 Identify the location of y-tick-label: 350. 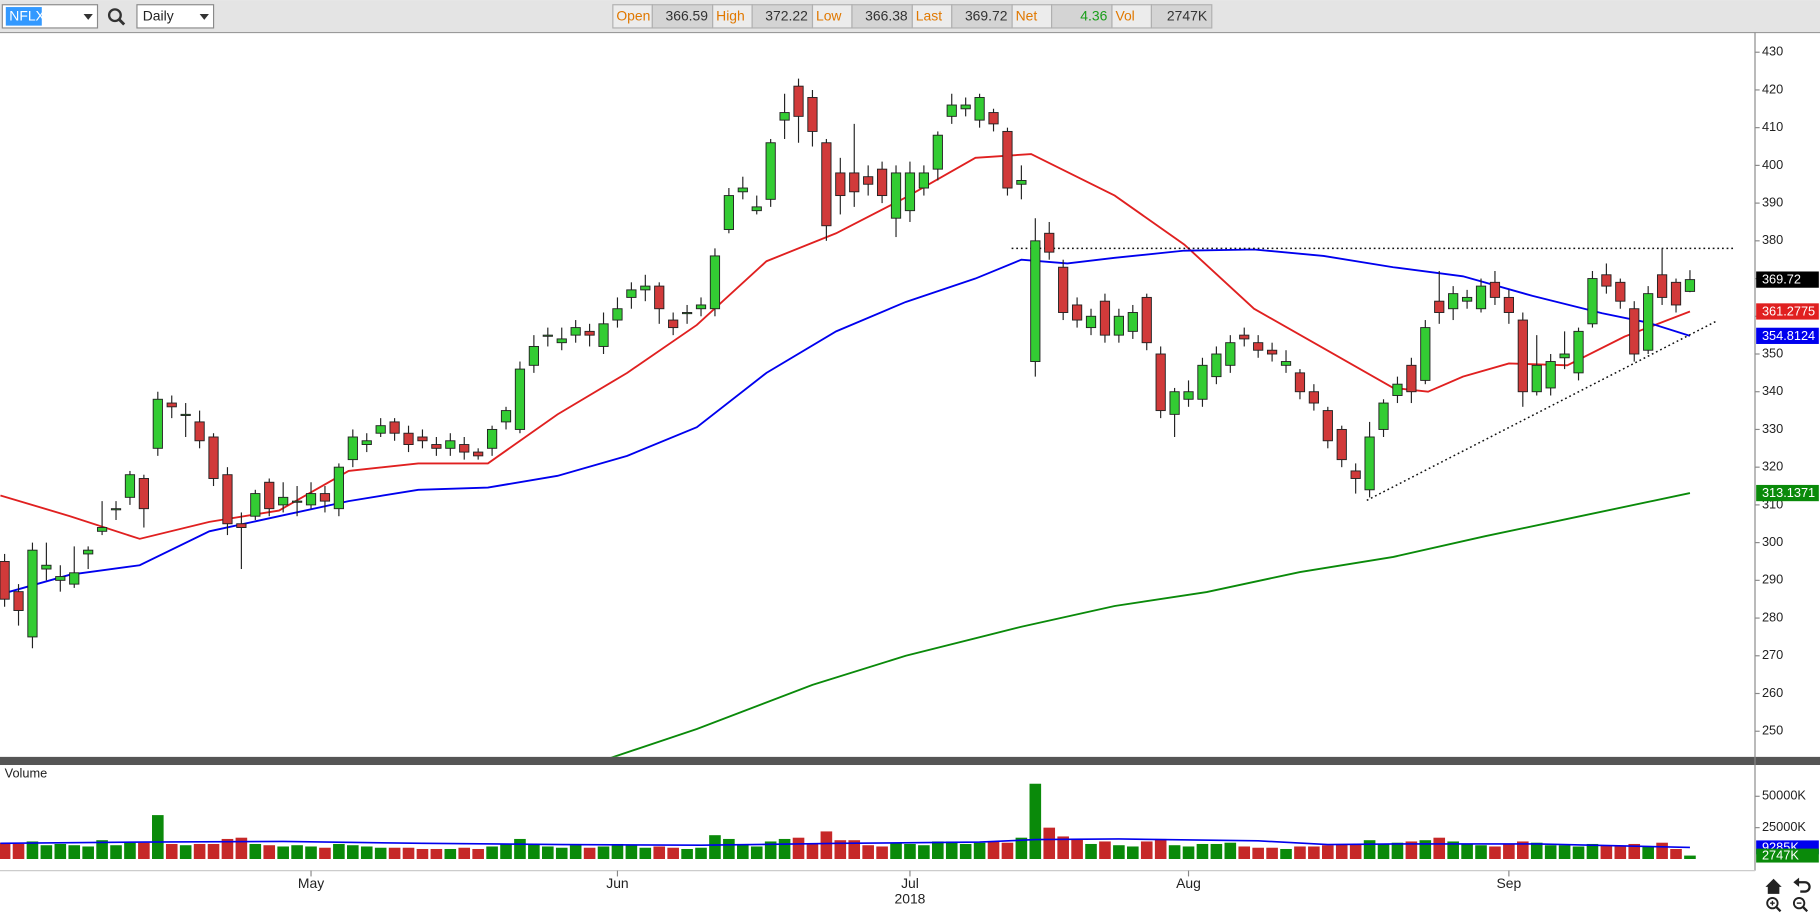
(1772, 352).